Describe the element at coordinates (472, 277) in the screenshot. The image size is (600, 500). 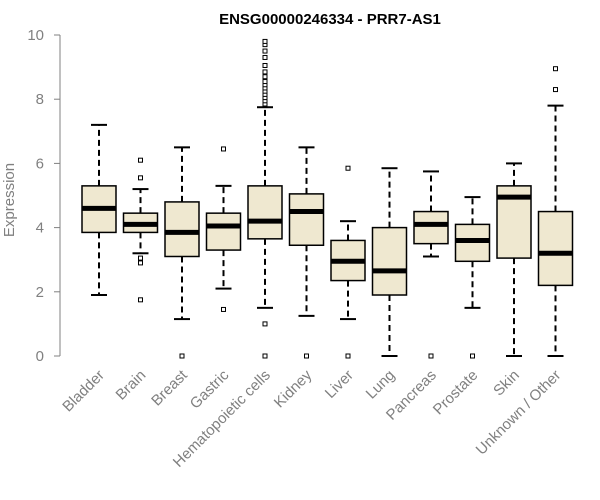
I see `box-prostate` at that location.